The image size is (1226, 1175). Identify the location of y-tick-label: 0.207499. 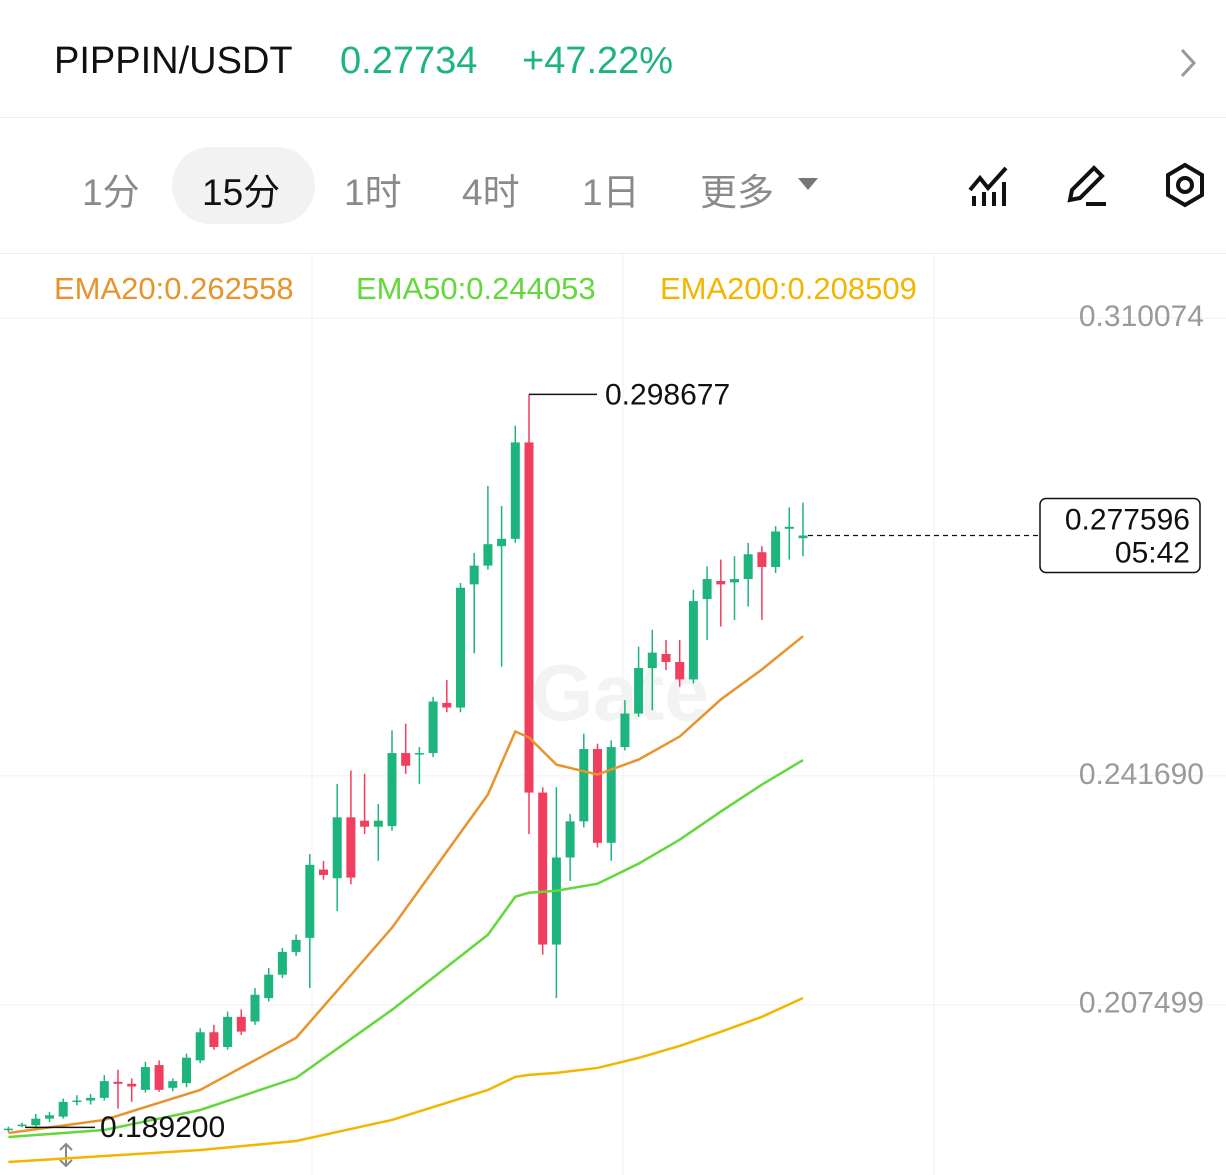
(1141, 1003).